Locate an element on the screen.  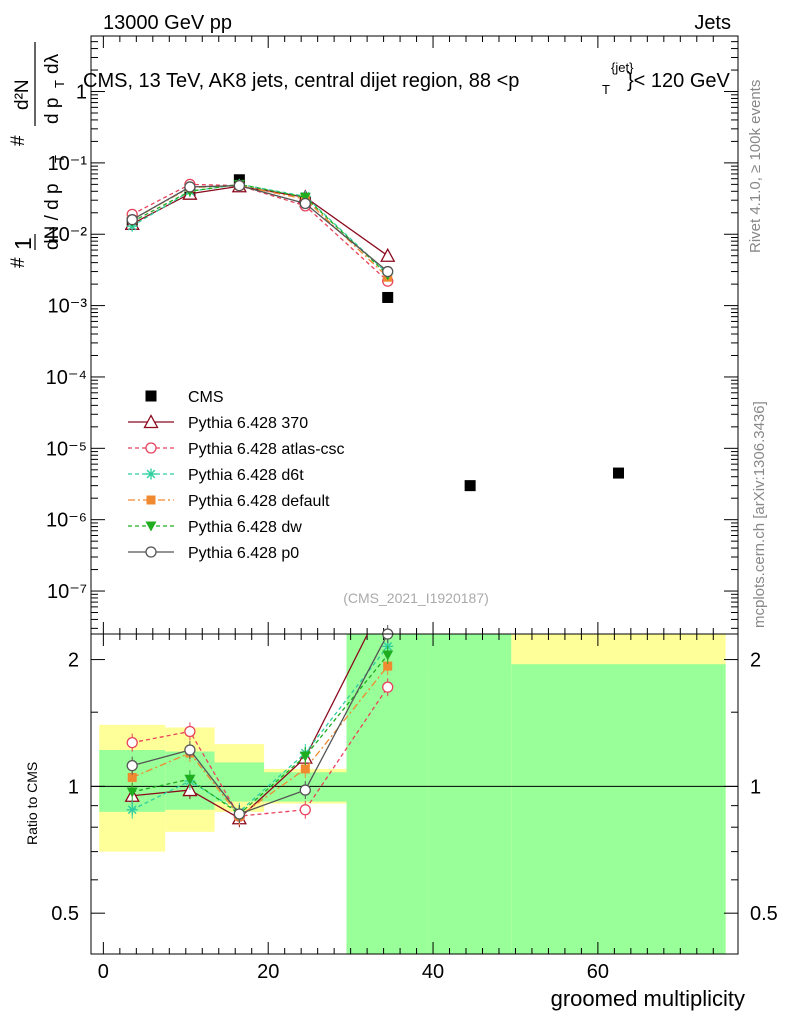
ylabel-dlambda: dλ is located at coordinates (52, 63).